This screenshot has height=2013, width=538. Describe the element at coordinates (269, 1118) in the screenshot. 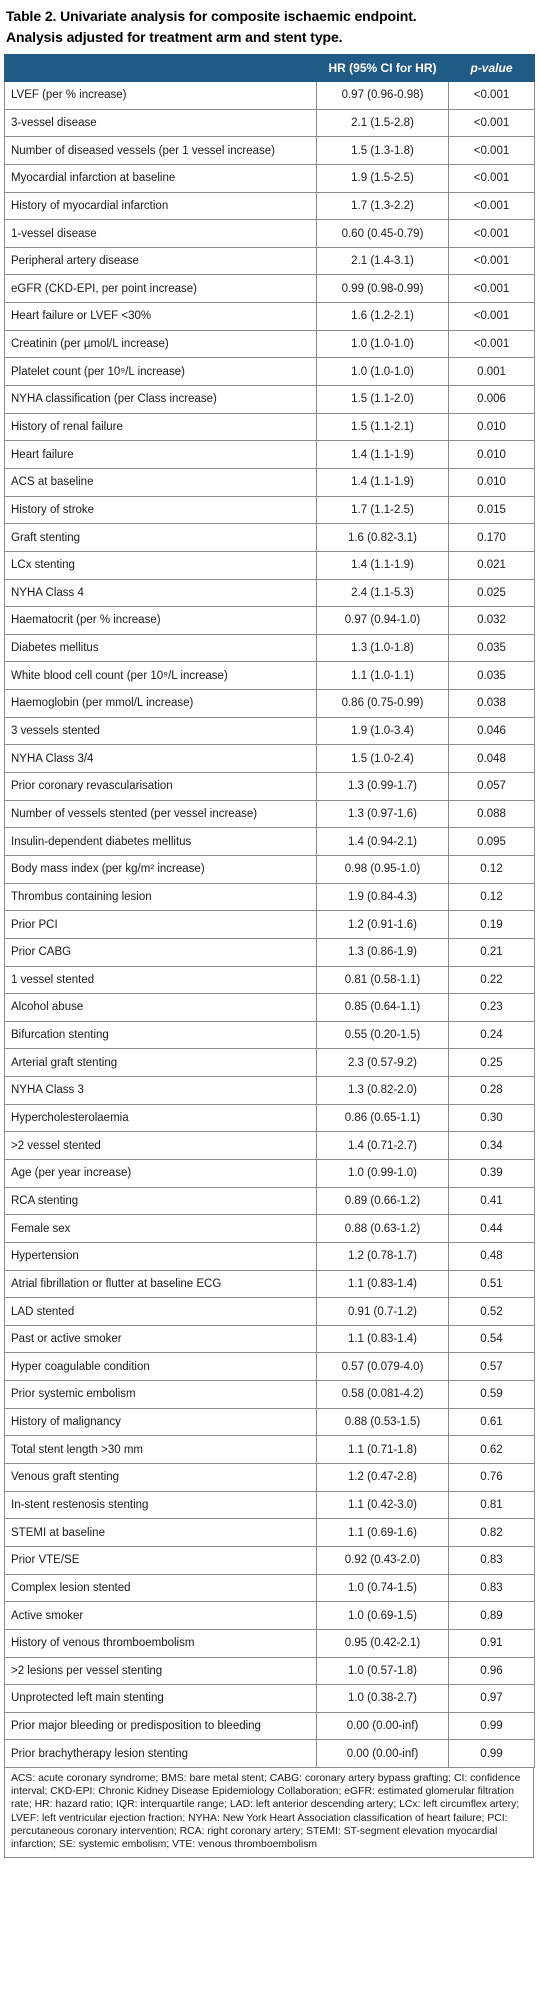

I see `table-row: Hypercholesterolaemia 0.86 (0.65-1.1) 0.30` at that location.